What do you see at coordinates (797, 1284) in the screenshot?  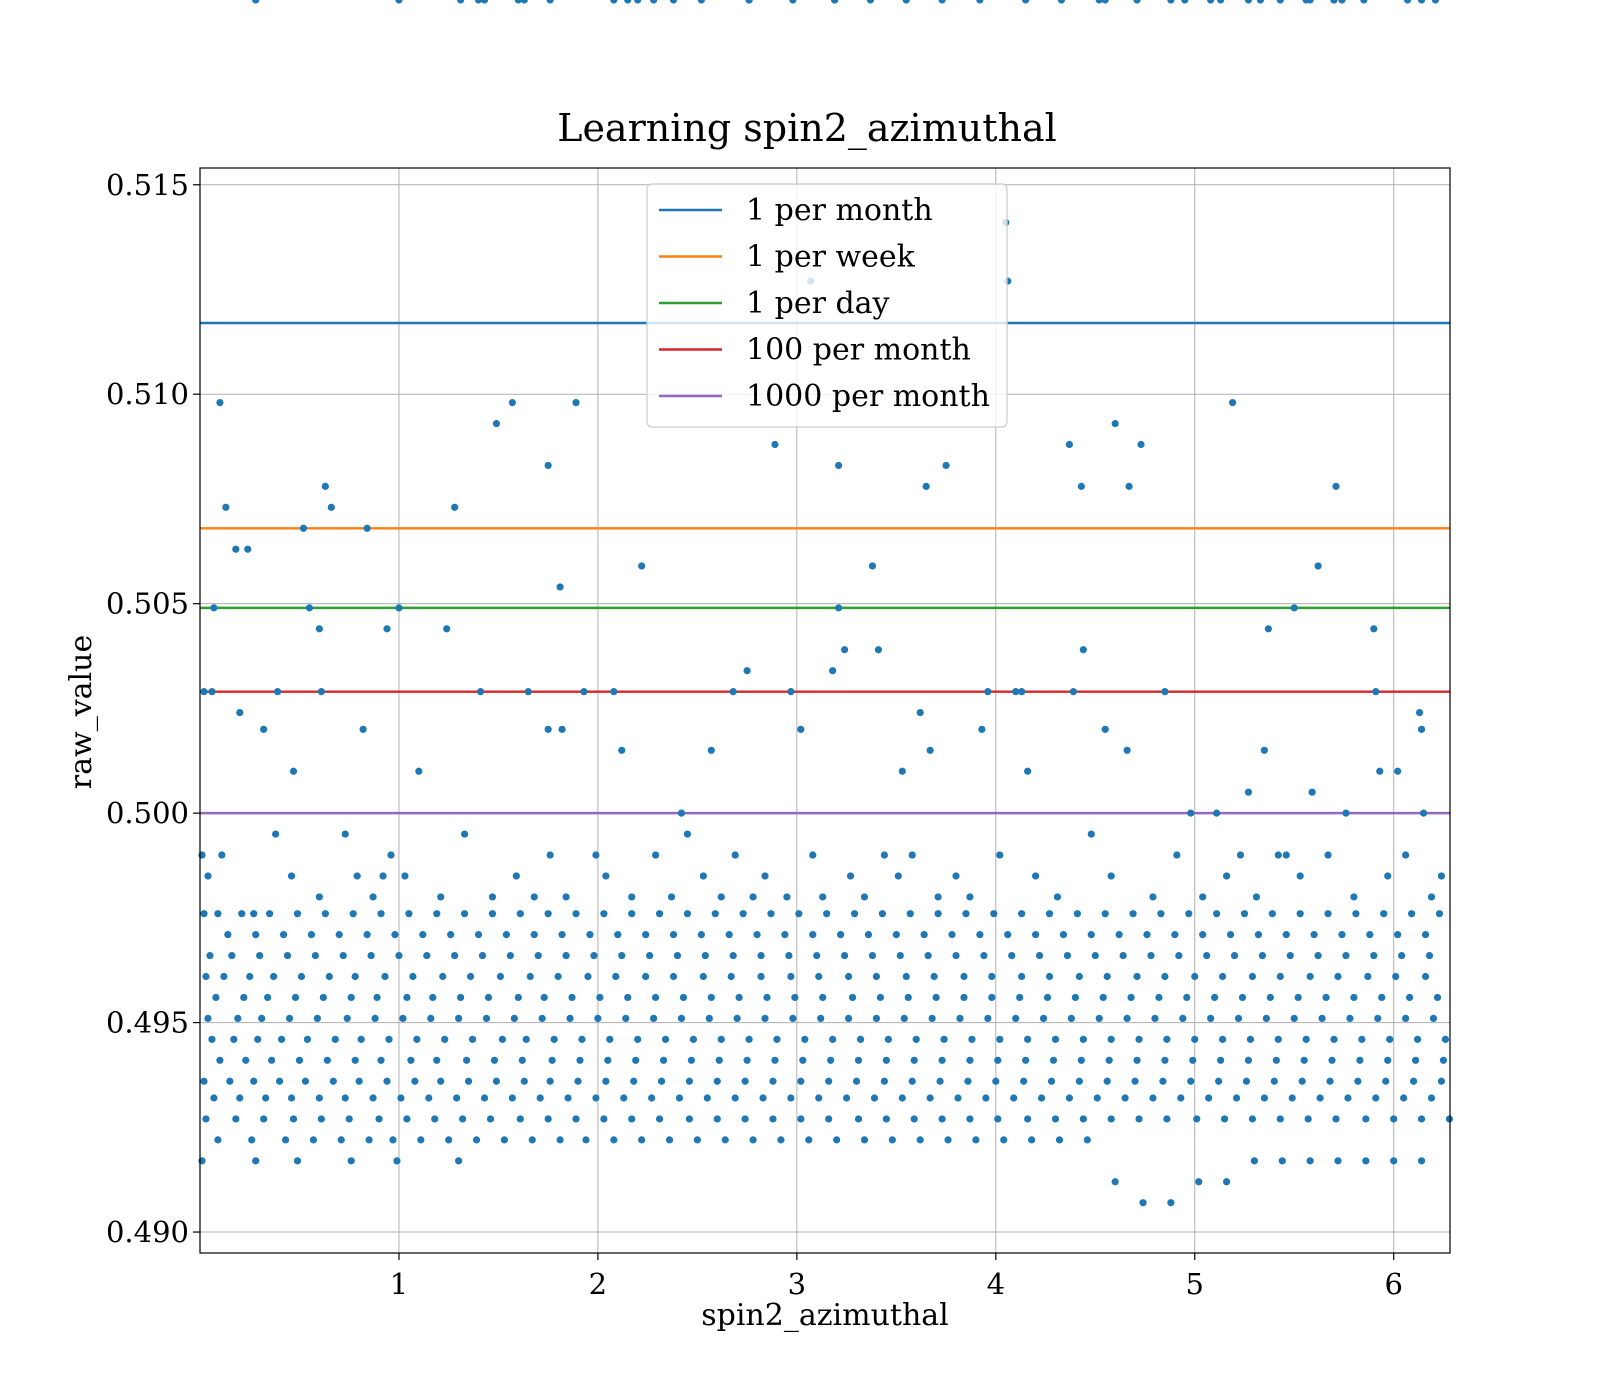 I see `x-tick-label: 3` at bounding box center [797, 1284].